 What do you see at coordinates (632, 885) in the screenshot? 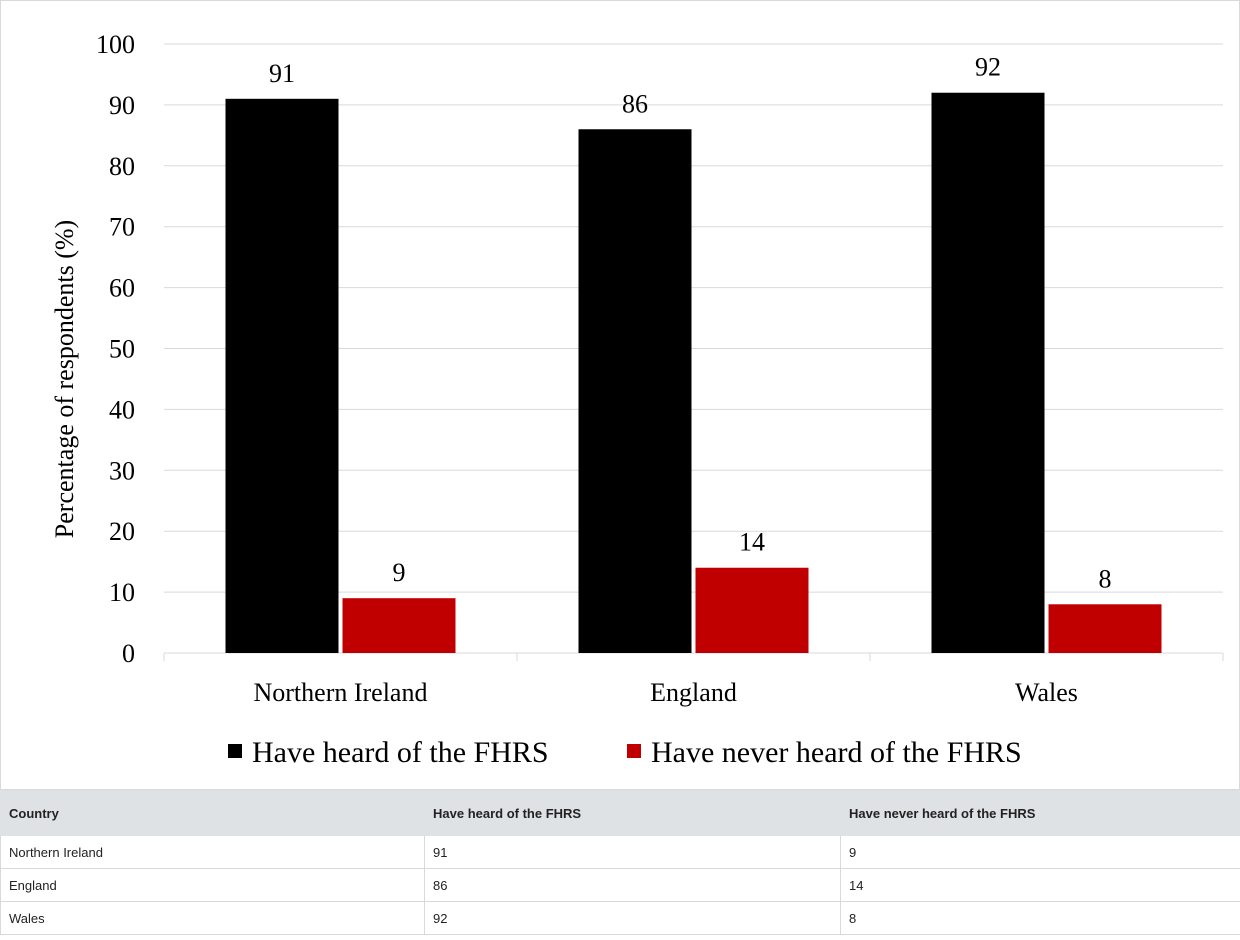
I see `table-cell: 86` at bounding box center [632, 885].